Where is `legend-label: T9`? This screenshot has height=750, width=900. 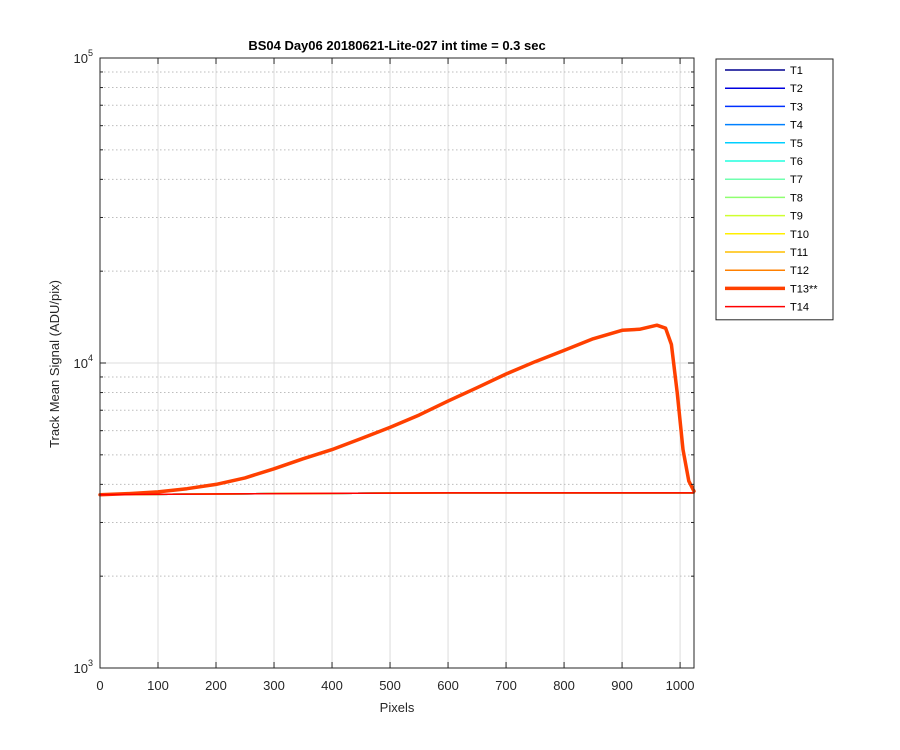
legend-label: T9 is located at coordinates (796, 217).